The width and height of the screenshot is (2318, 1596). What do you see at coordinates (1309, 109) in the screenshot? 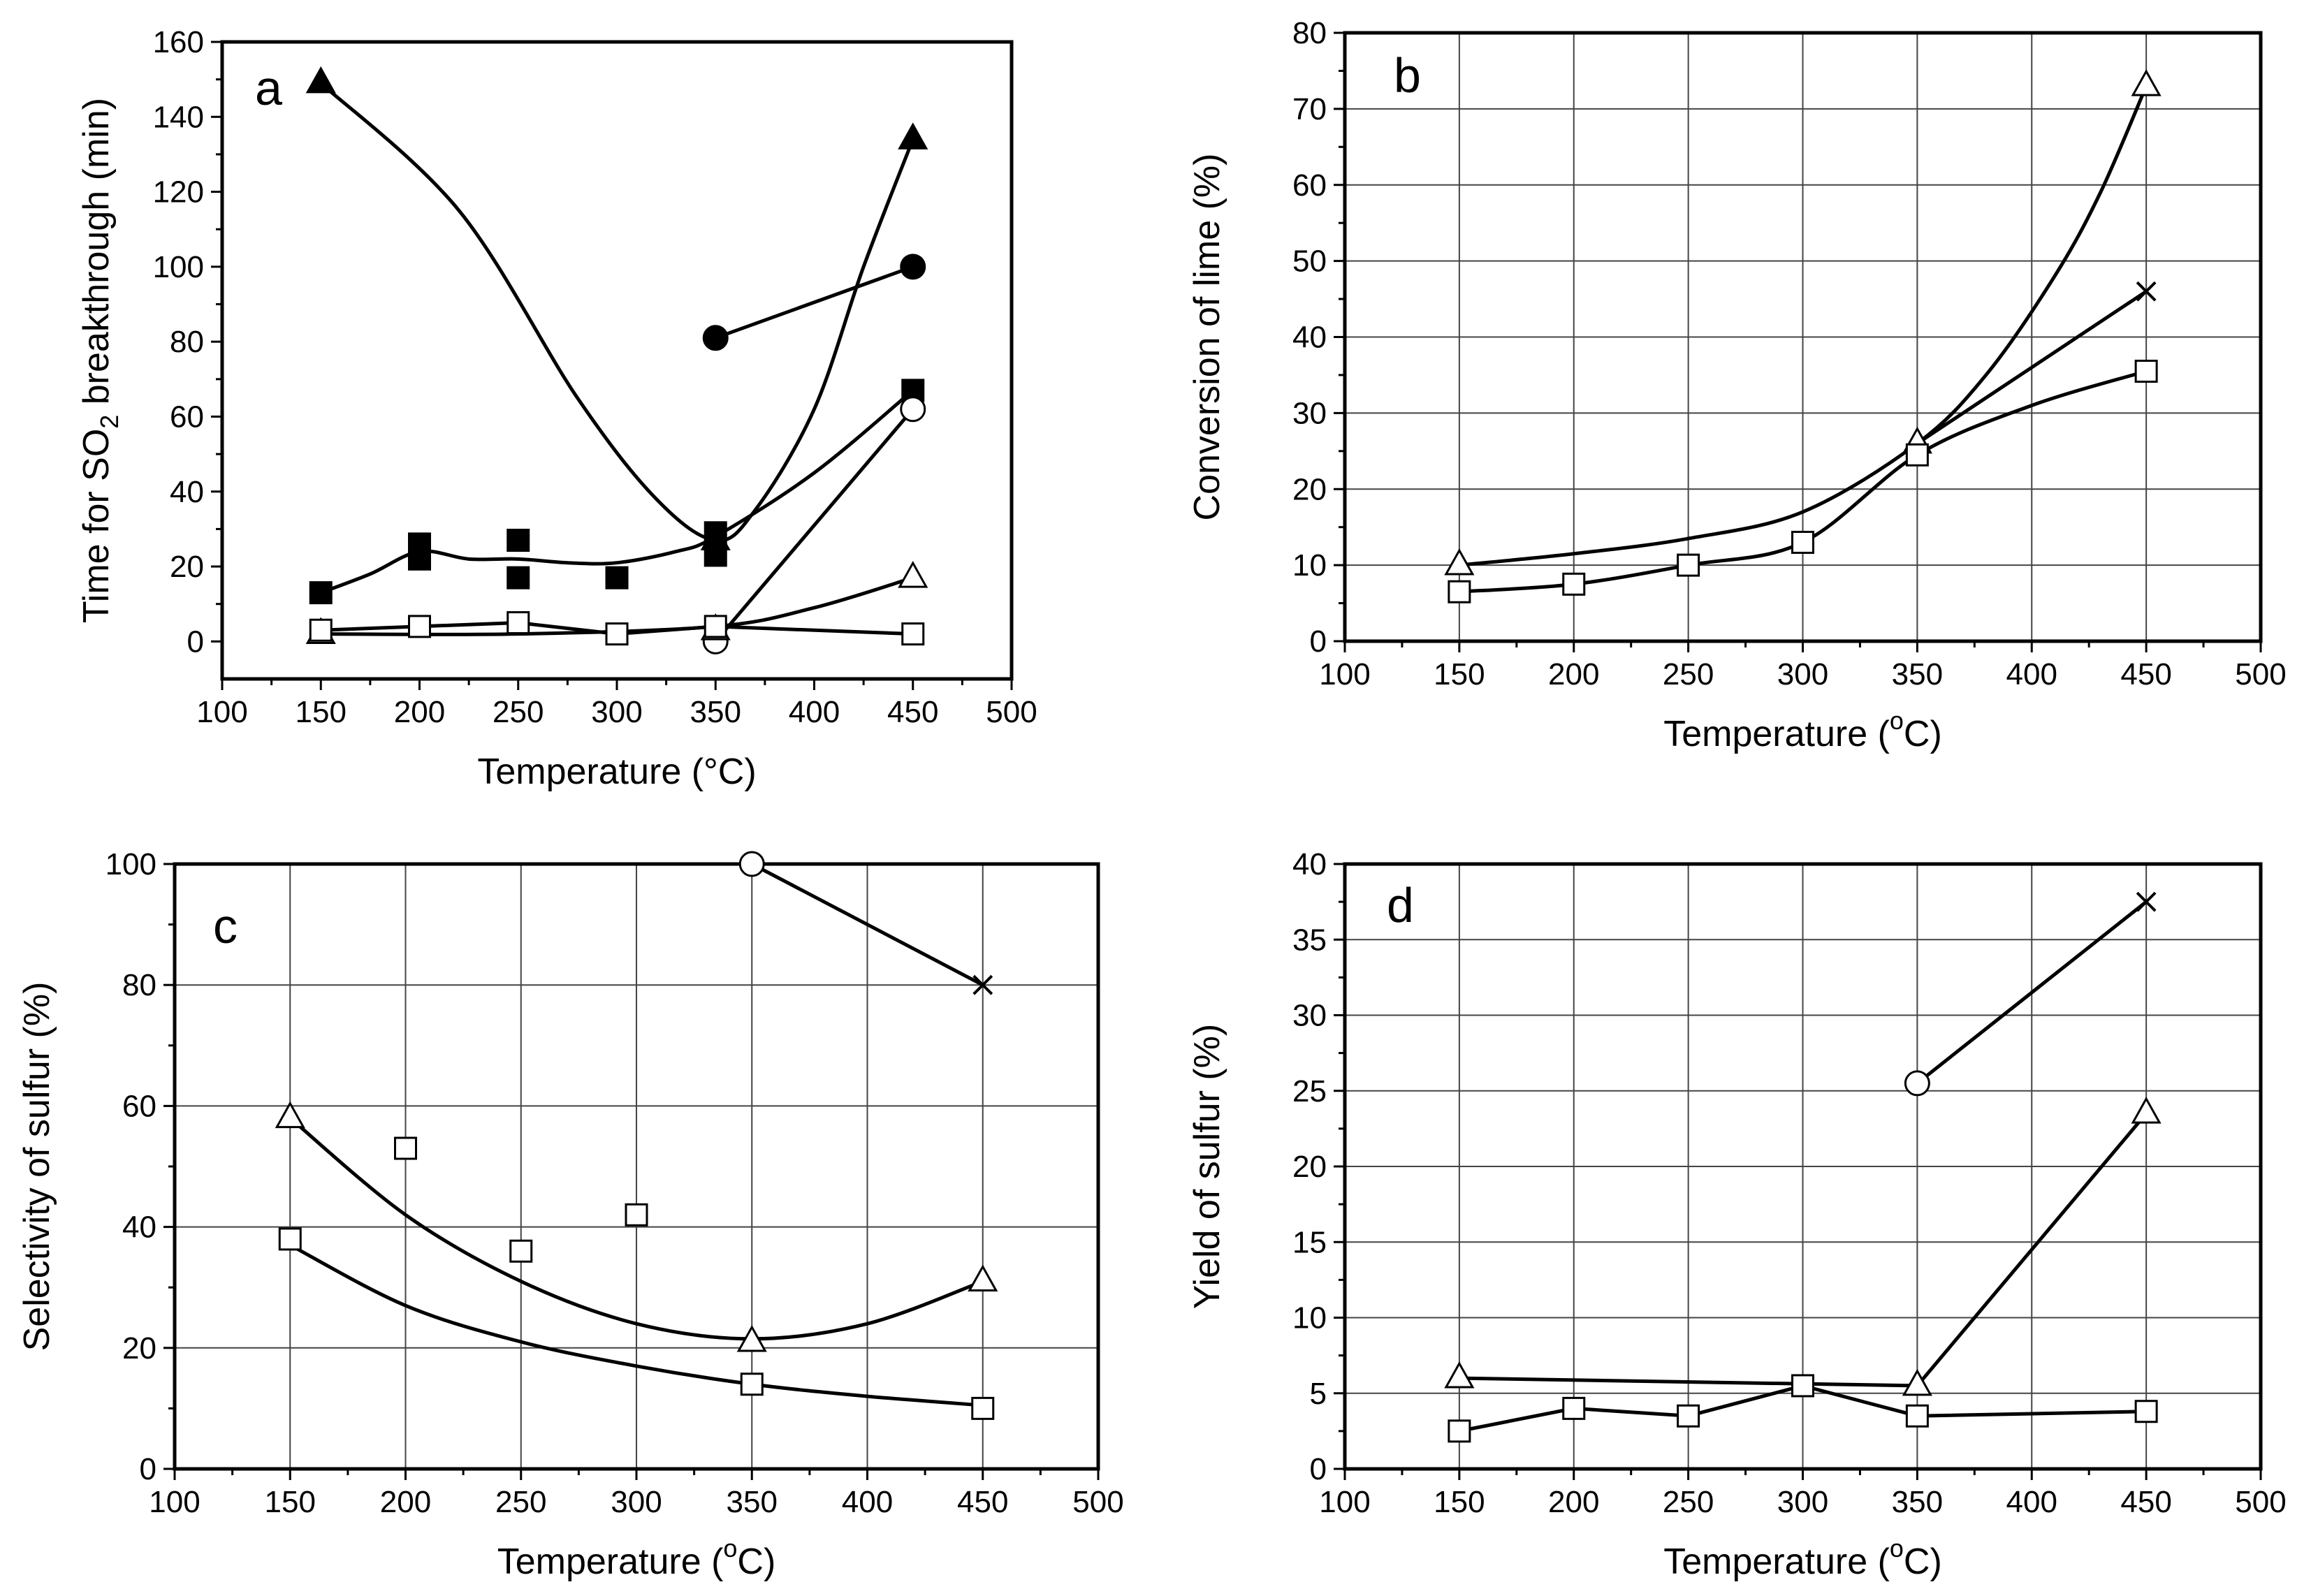
I see `y-tick-label: 70` at bounding box center [1309, 109].